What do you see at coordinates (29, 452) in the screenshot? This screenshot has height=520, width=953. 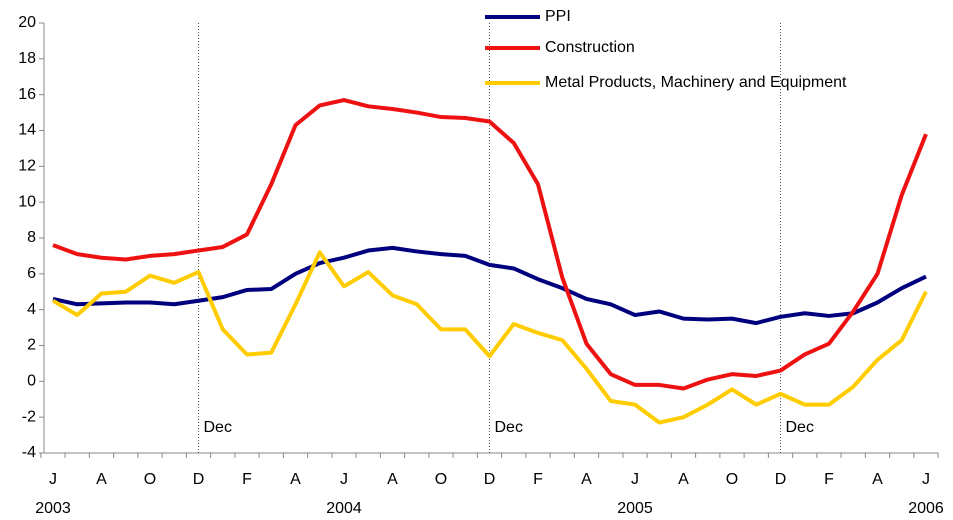 I see `y-tick-label: -4` at bounding box center [29, 452].